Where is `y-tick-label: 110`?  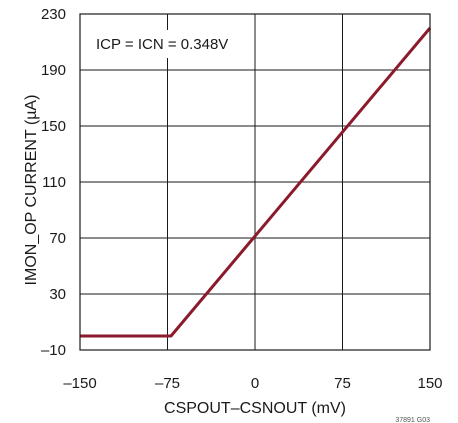
y-tick-label: 110 is located at coordinates (54, 182).